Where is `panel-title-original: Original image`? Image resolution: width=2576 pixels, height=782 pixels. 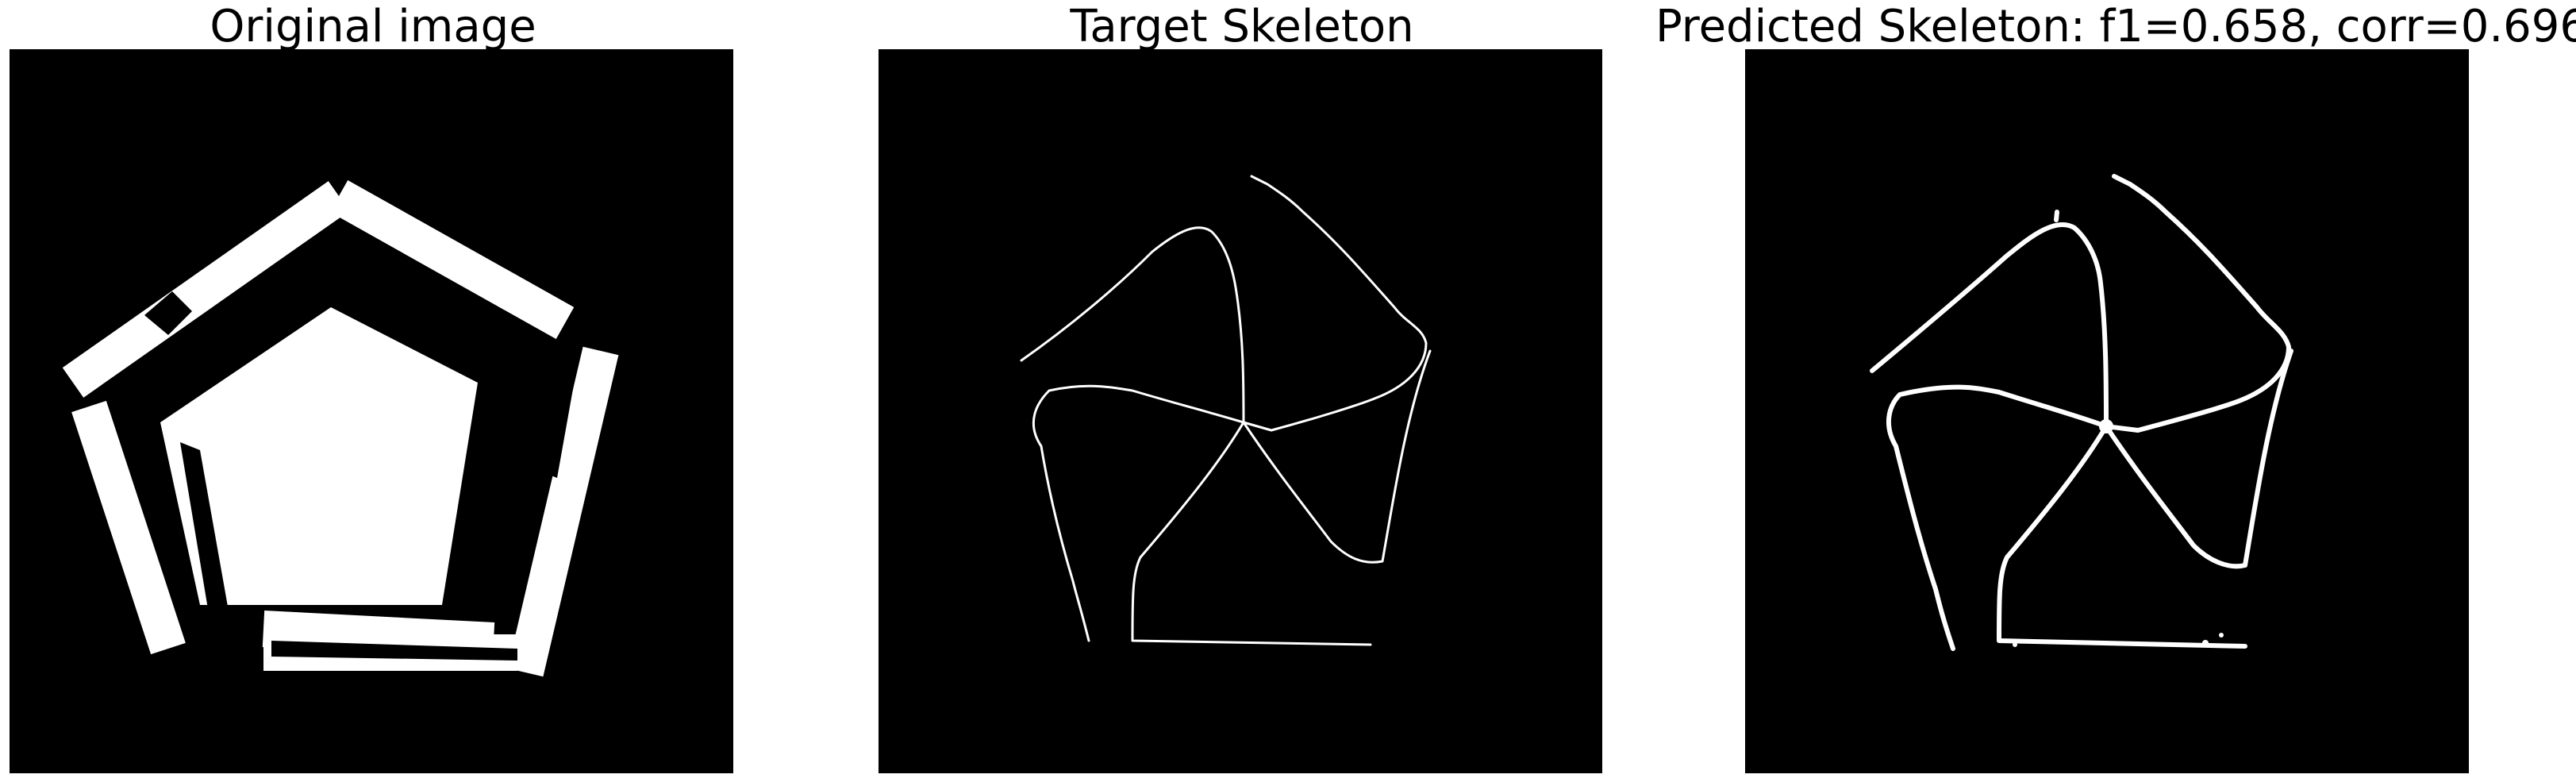 panel-title-original: Original image is located at coordinates (373, 27).